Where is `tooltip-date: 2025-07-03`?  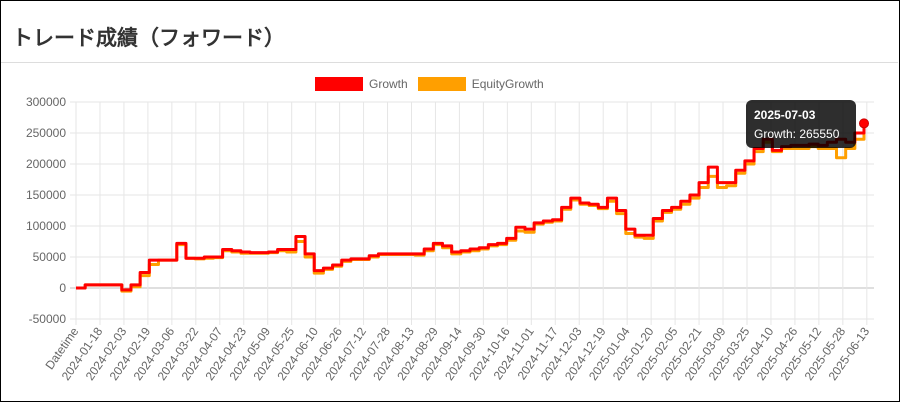 tooltip-date: 2025-07-03 is located at coordinates (785, 115).